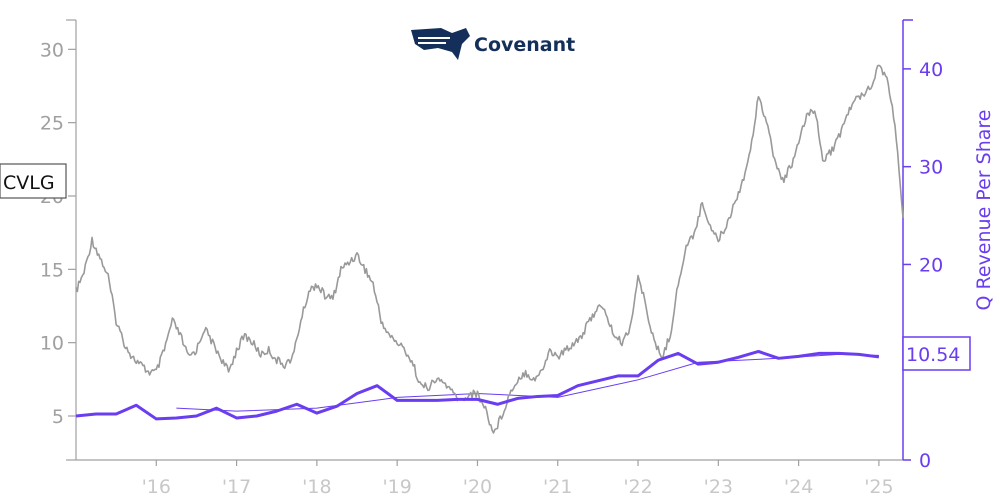 The image size is (1000, 500). I want to click on right-axis-label: Q Revenue Per Share, so click(984, 210).